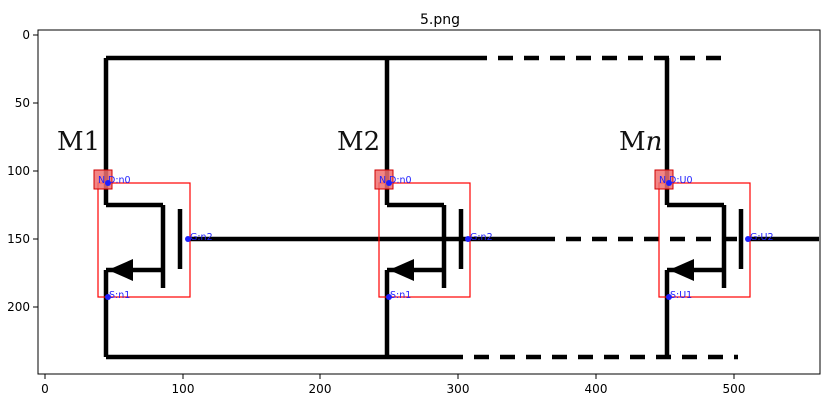 The height and width of the screenshot is (412, 831). Describe the element at coordinates (101, 180) in the screenshot. I see `m1-type-label: N` at that location.